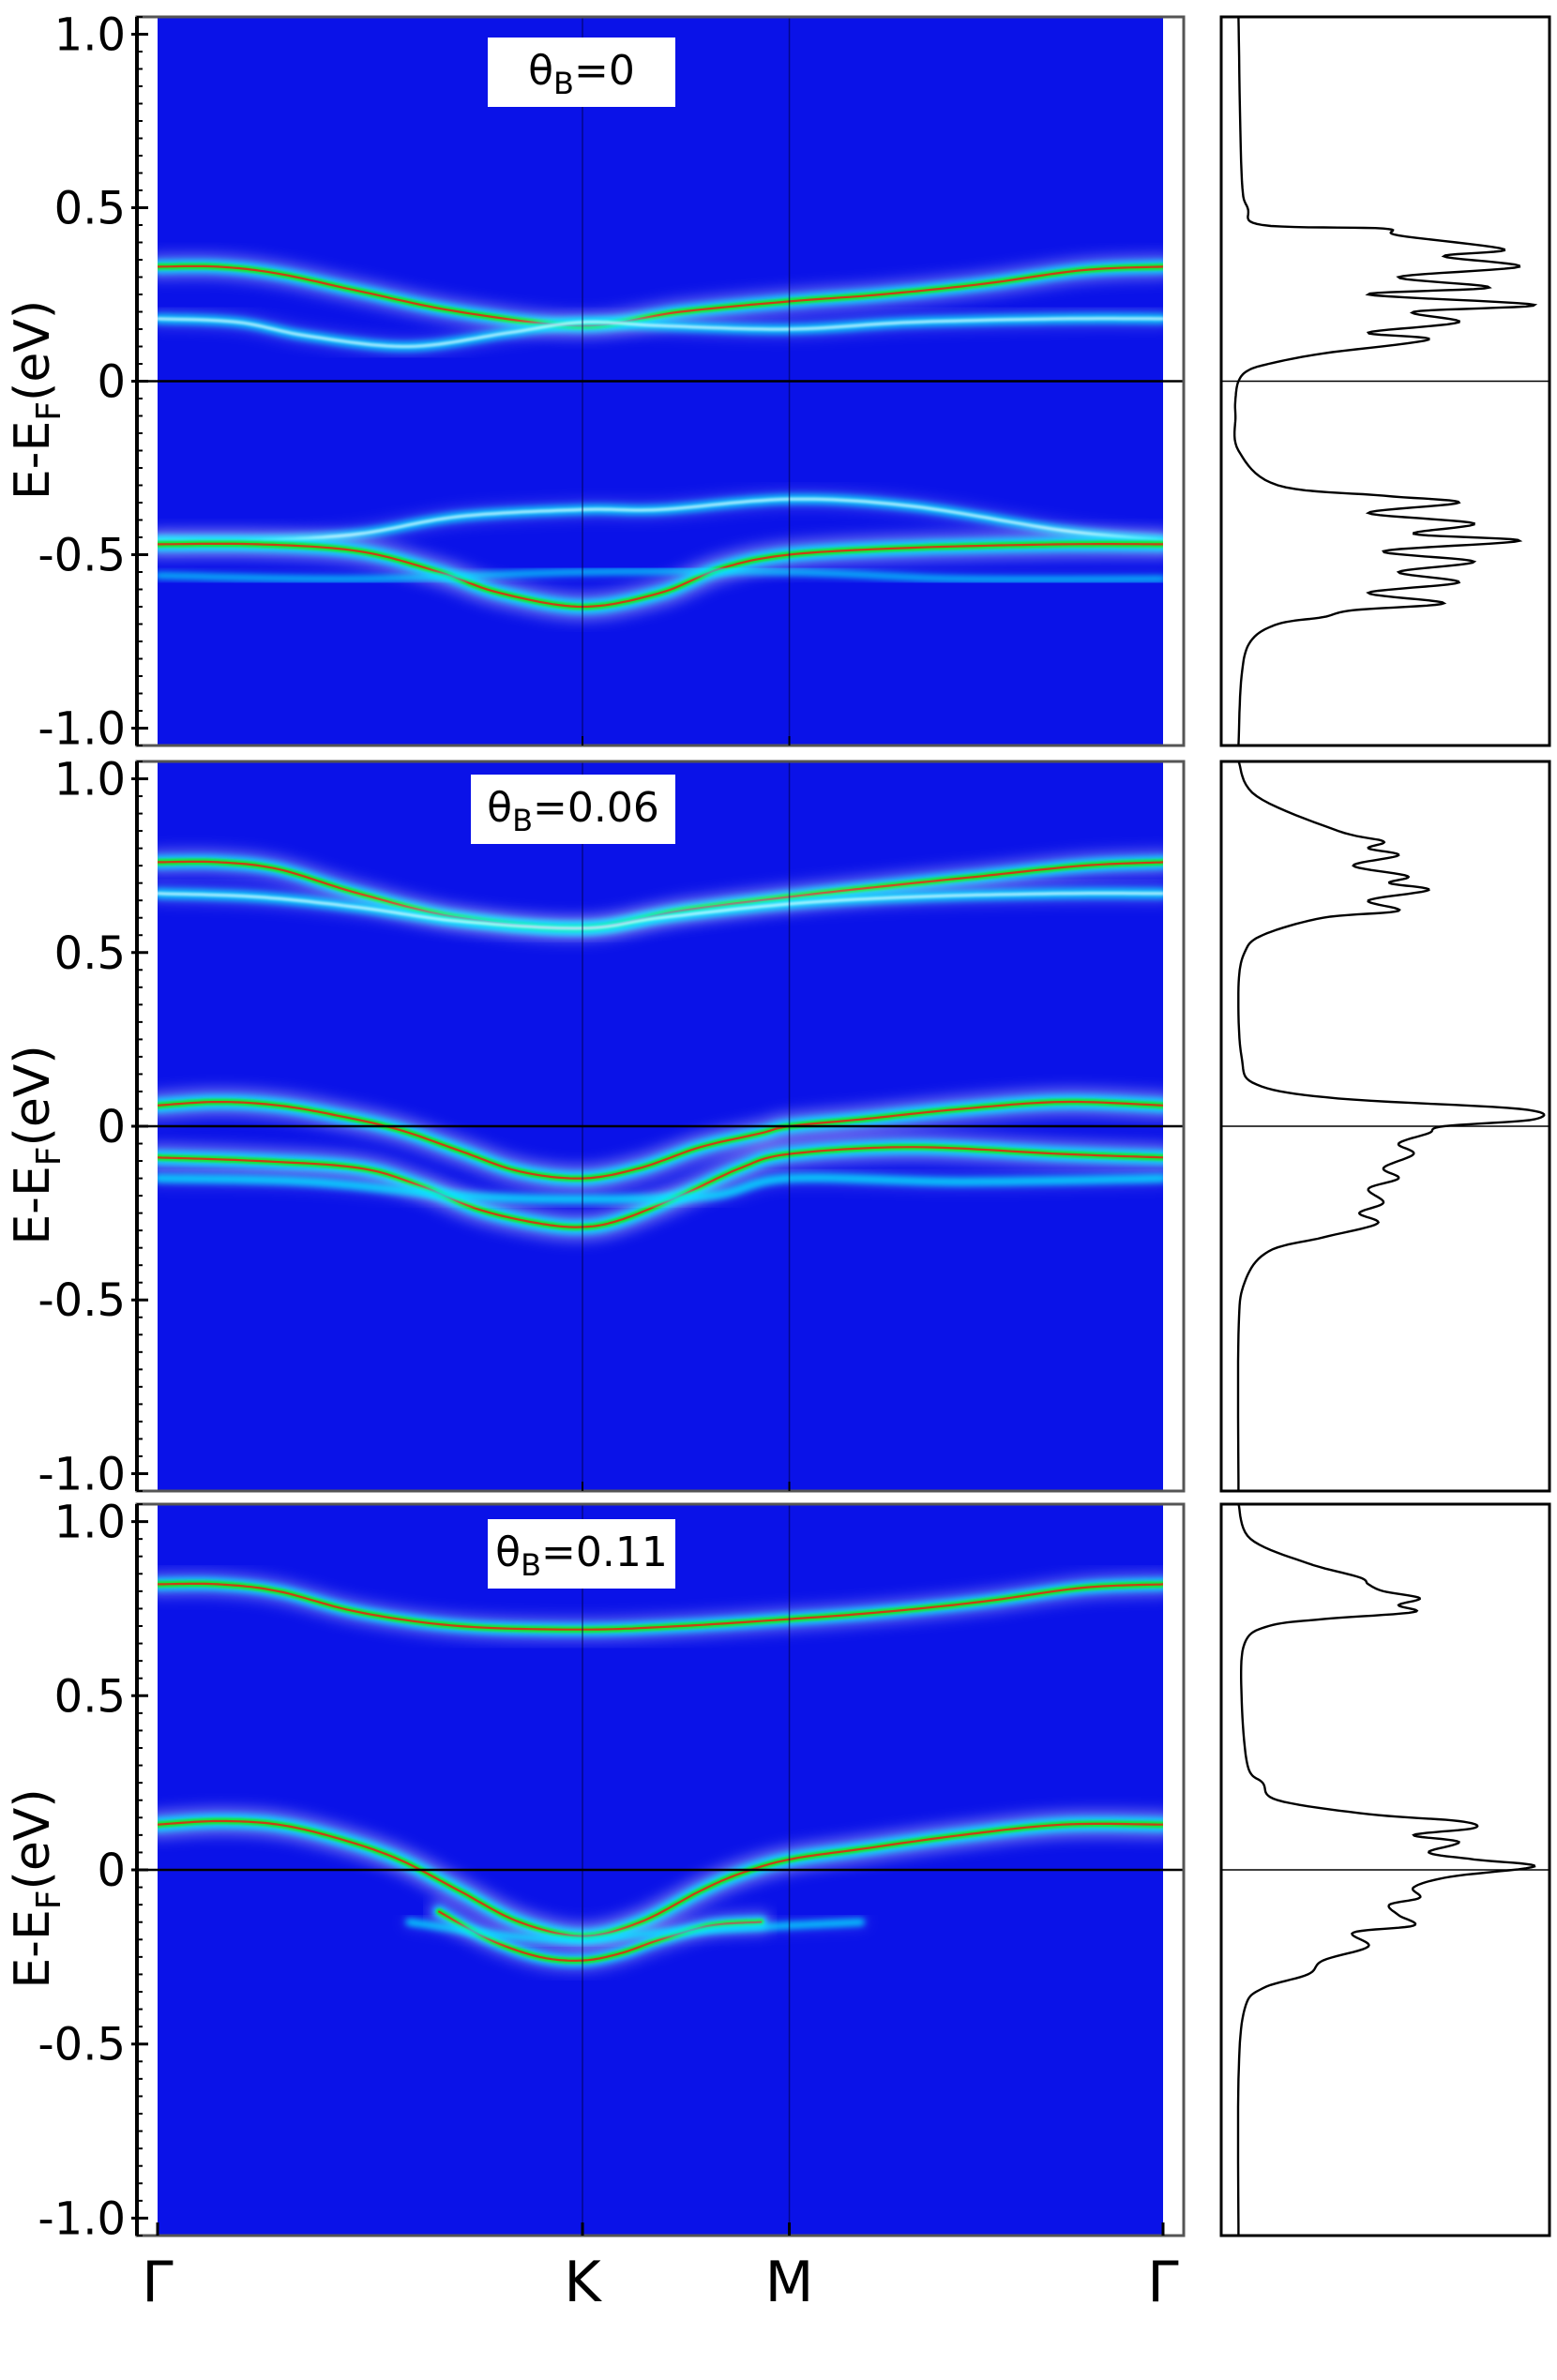 The width and height of the screenshot is (1557, 2380). Describe the element at coordinates (596, 808) in the screenshot. I see `theta-value: =0.06` at that location.